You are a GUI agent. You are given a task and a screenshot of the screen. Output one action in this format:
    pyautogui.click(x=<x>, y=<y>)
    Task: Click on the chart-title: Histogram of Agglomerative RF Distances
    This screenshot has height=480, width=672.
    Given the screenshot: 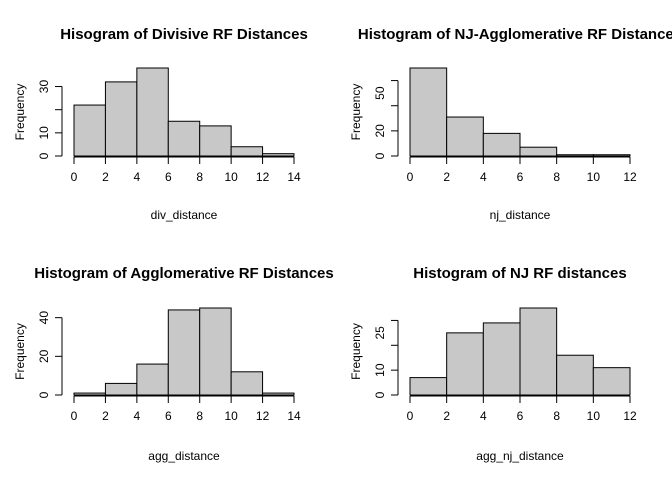 What is the action you would take?
    pyautogui.click(x=184, y=273)
    